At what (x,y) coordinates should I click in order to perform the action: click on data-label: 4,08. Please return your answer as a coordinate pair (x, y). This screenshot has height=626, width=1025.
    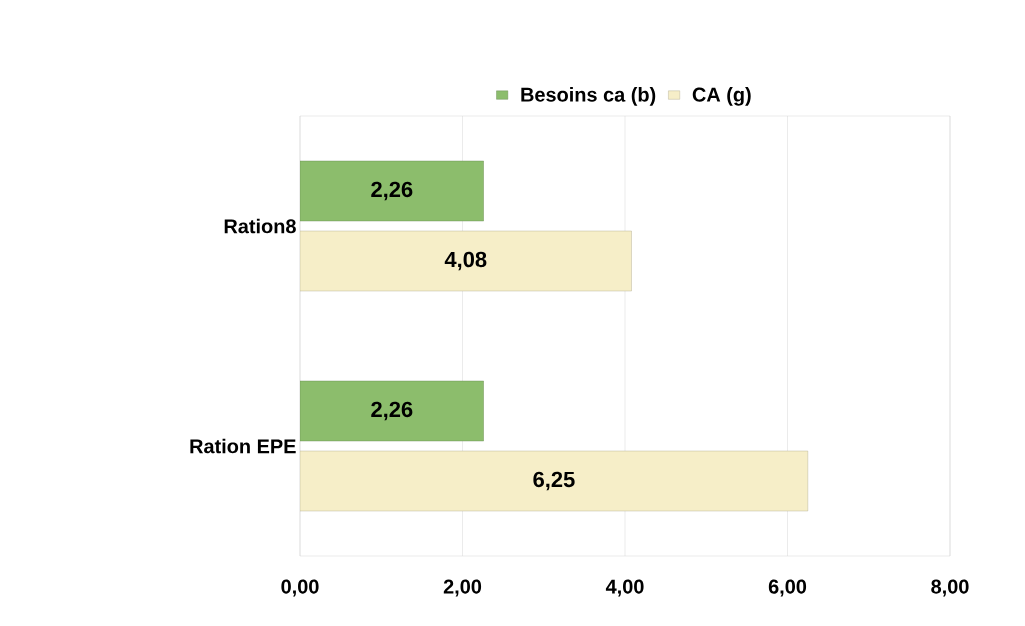
    Looking at the image, I should click on (465, 261).